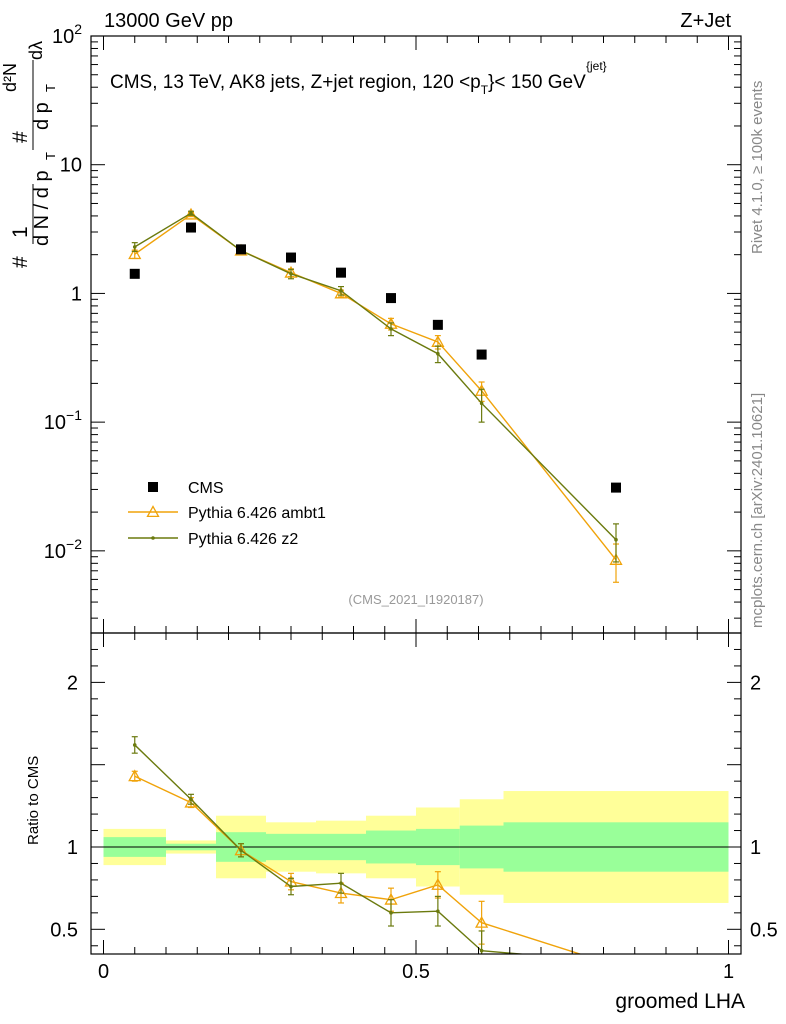 This screenshot has height=1024, width=786. What do you see at coordinates (33, 800) in the screenshot?
I see `ylabel-ratio: Ratio to CMS` at bounding box center [33, 800].